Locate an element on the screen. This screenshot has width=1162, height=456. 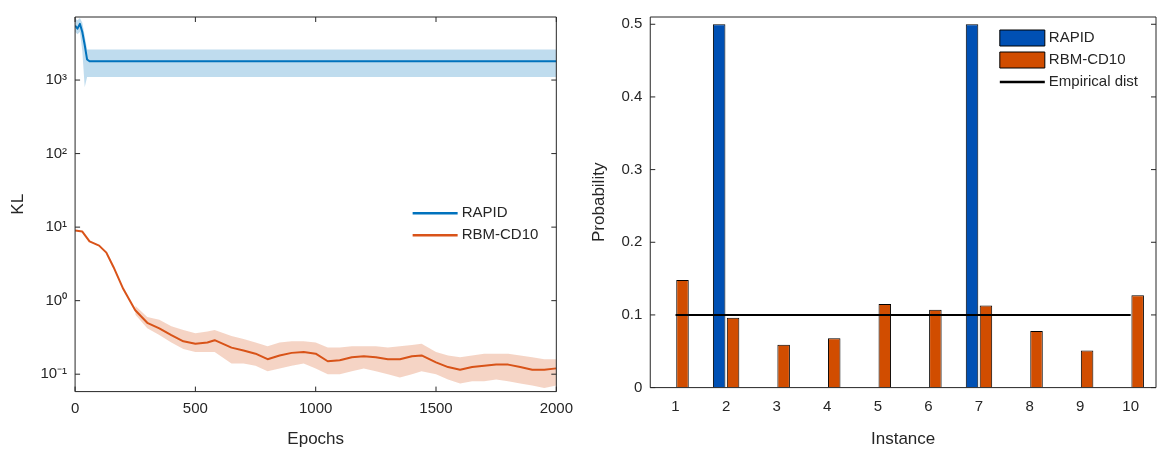
y-tick-label: 0.1 is located at coordinates (632, 314).